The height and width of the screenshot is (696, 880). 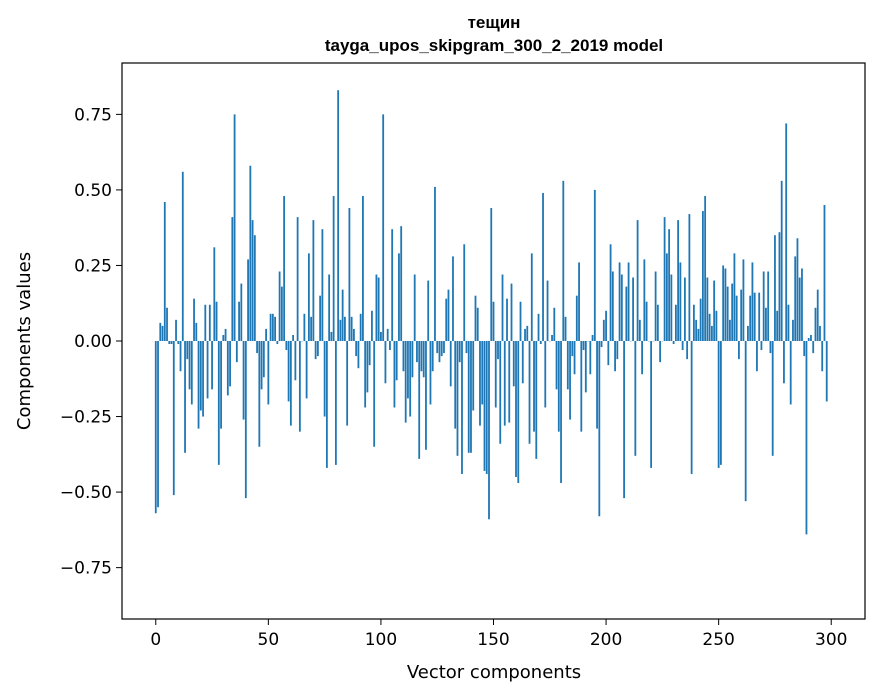 I want to click on chart-subtitle: tayga_upos_skipgram_300_2_2019 model, so click(x=494, y=45).